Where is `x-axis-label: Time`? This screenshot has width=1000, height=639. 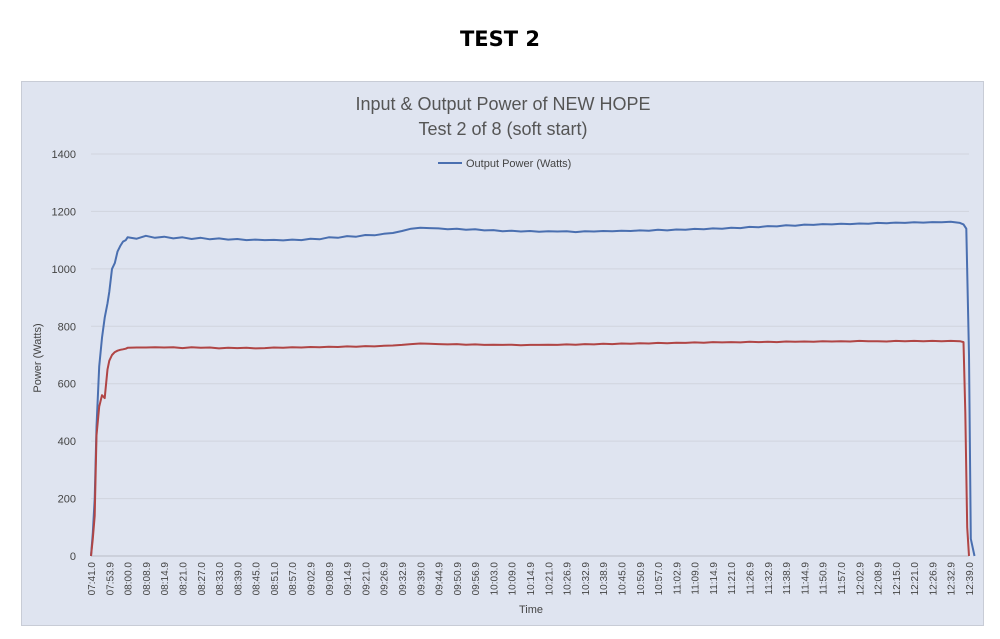
x-axis-label: Time is located at coordinates (531, 610).